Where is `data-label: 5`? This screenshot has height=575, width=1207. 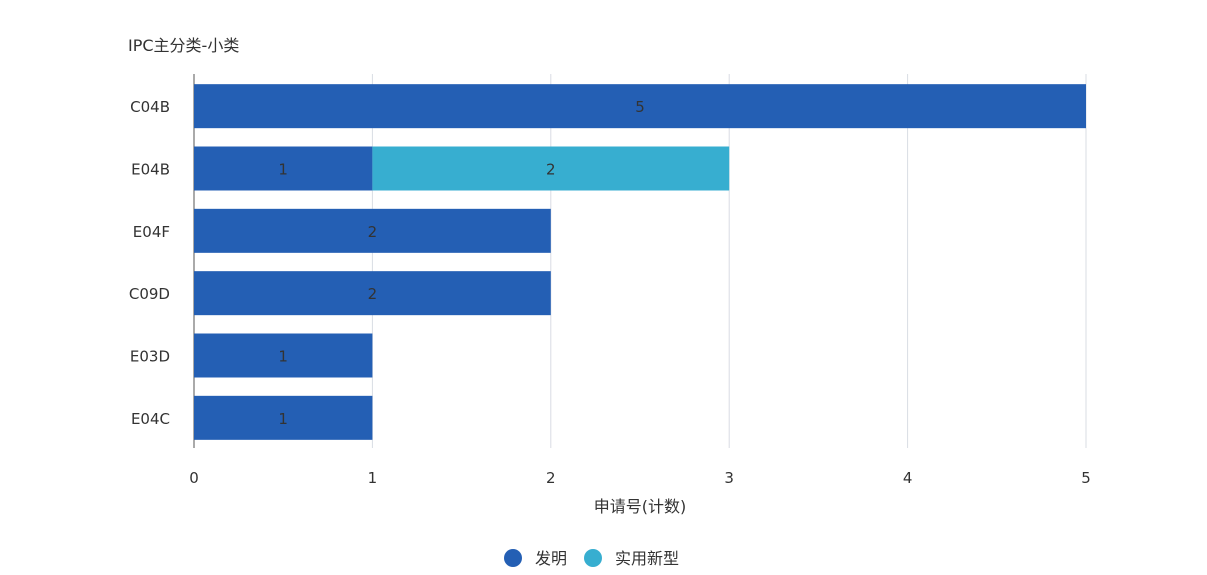 data-label: 5 is located at coordinates (640, 107).